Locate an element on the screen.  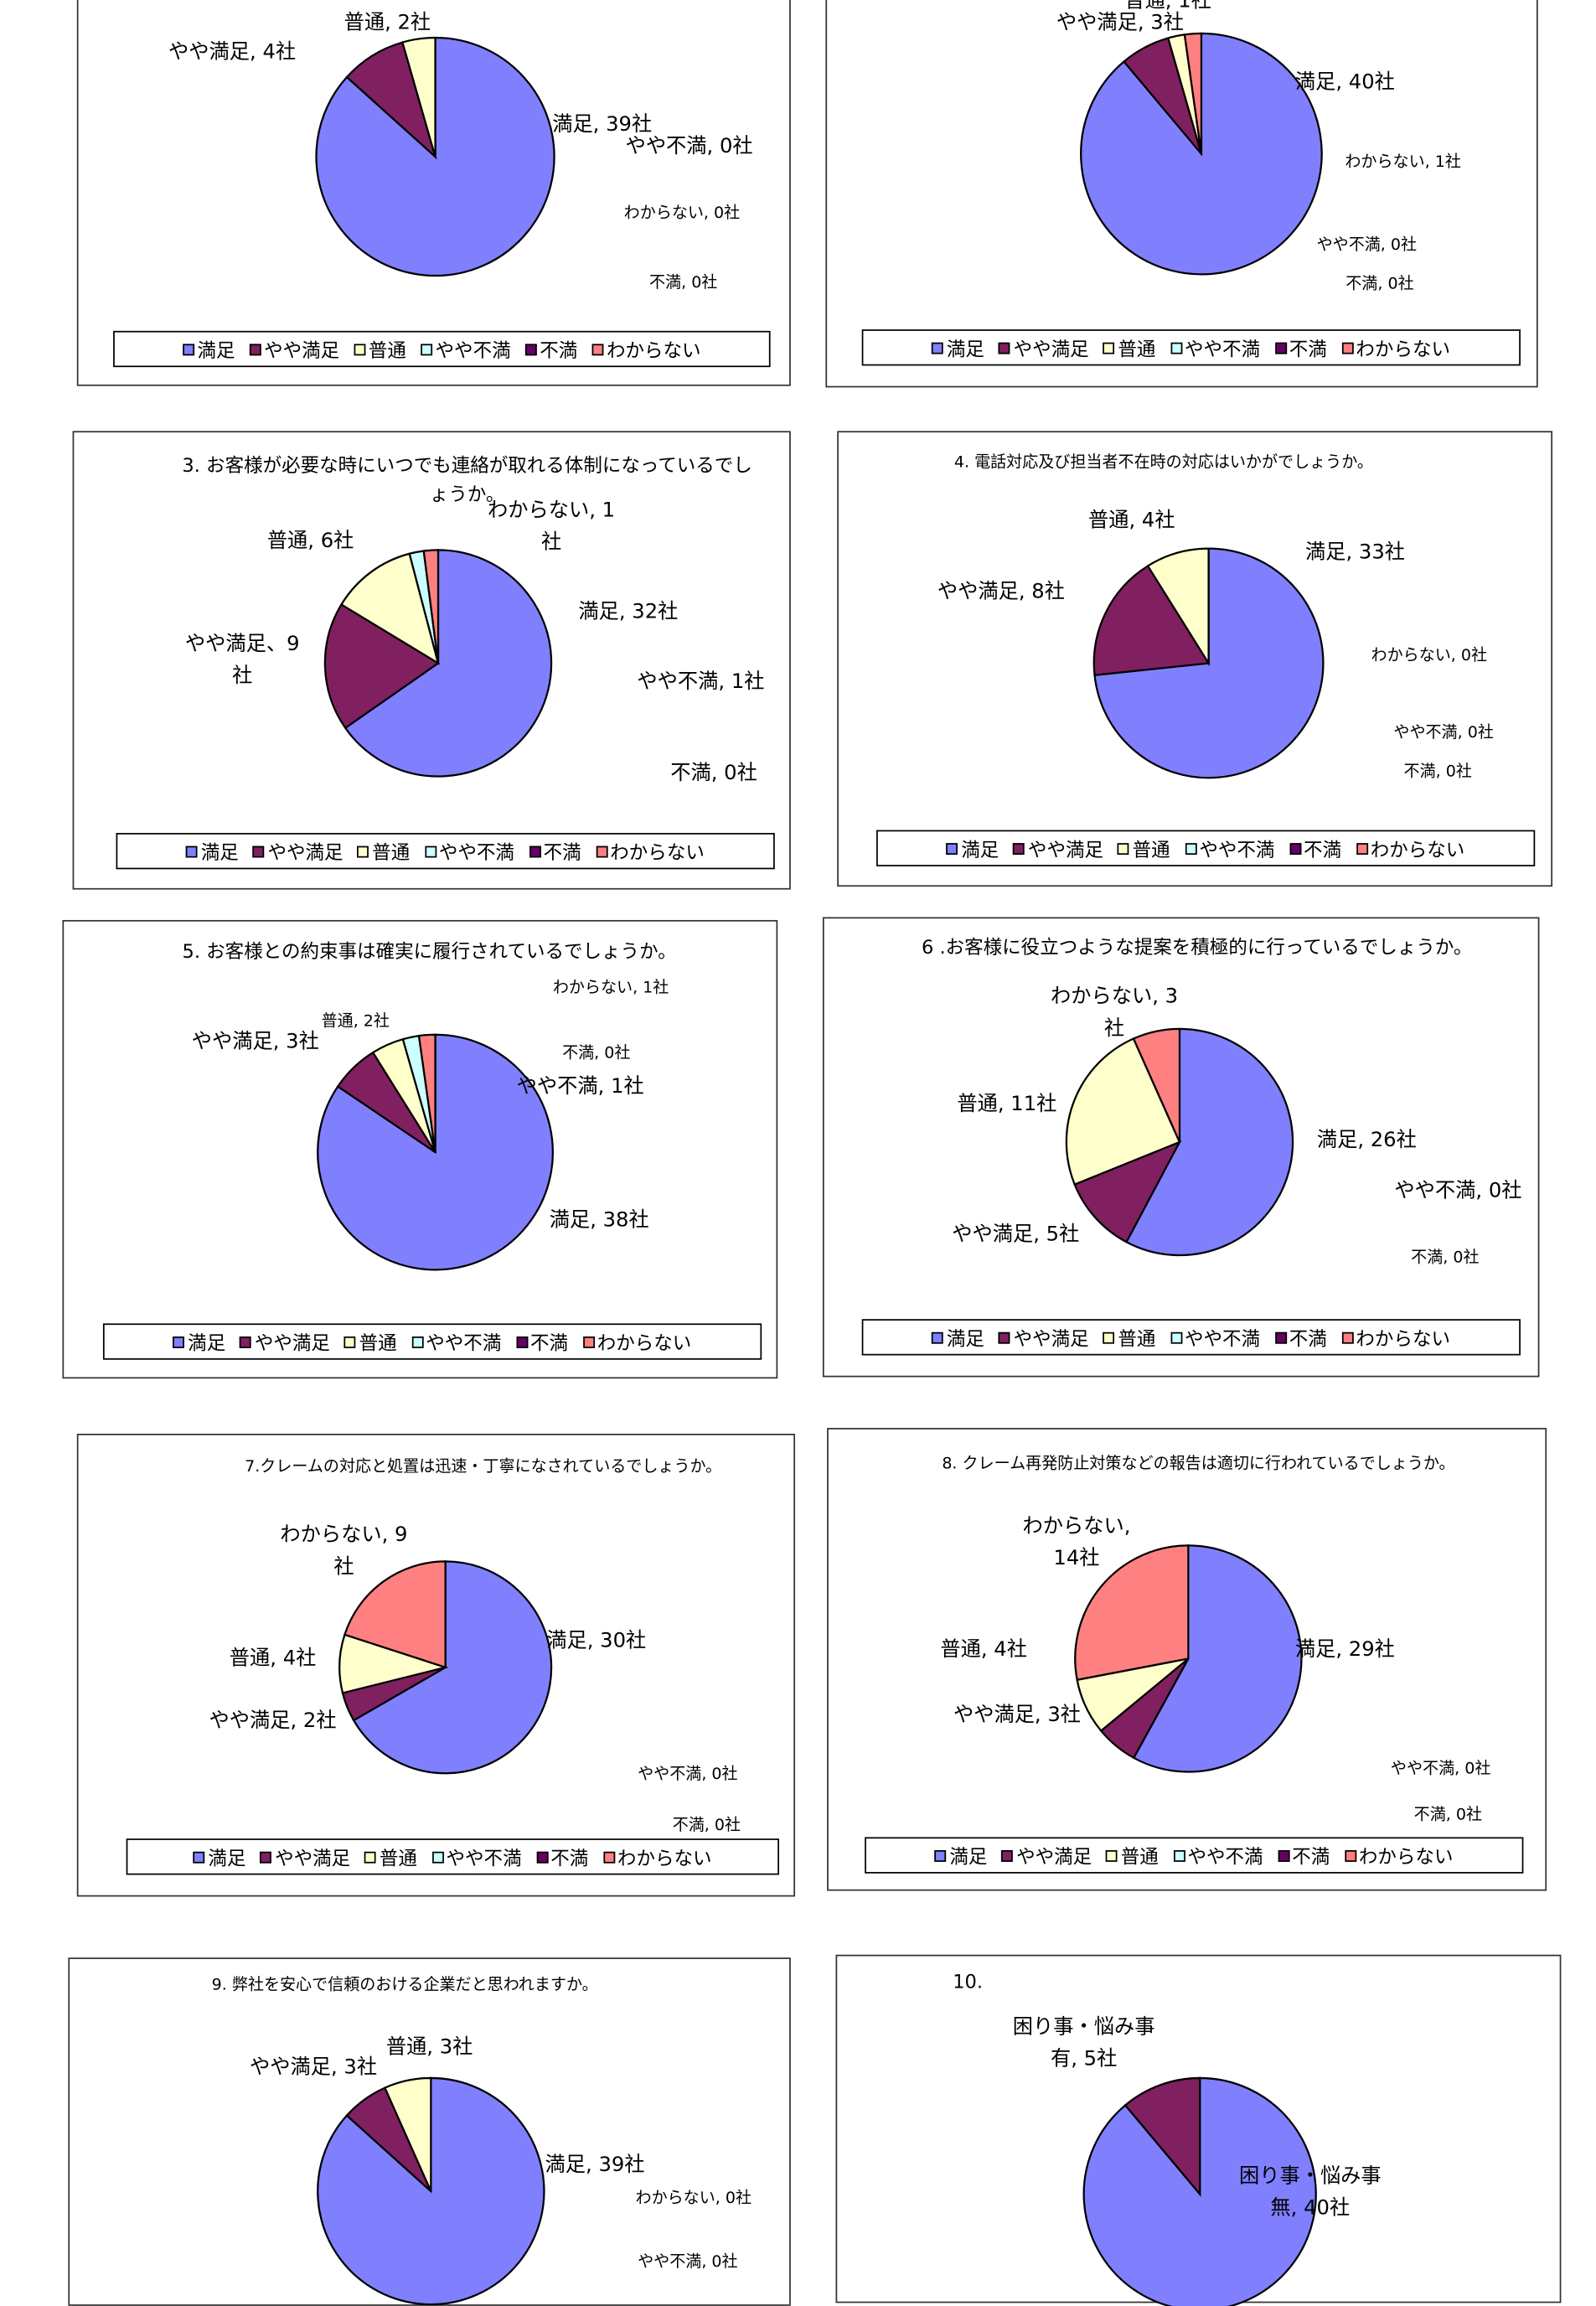
data-label: 満足, 40社 is located at coordinates (1344, 82).